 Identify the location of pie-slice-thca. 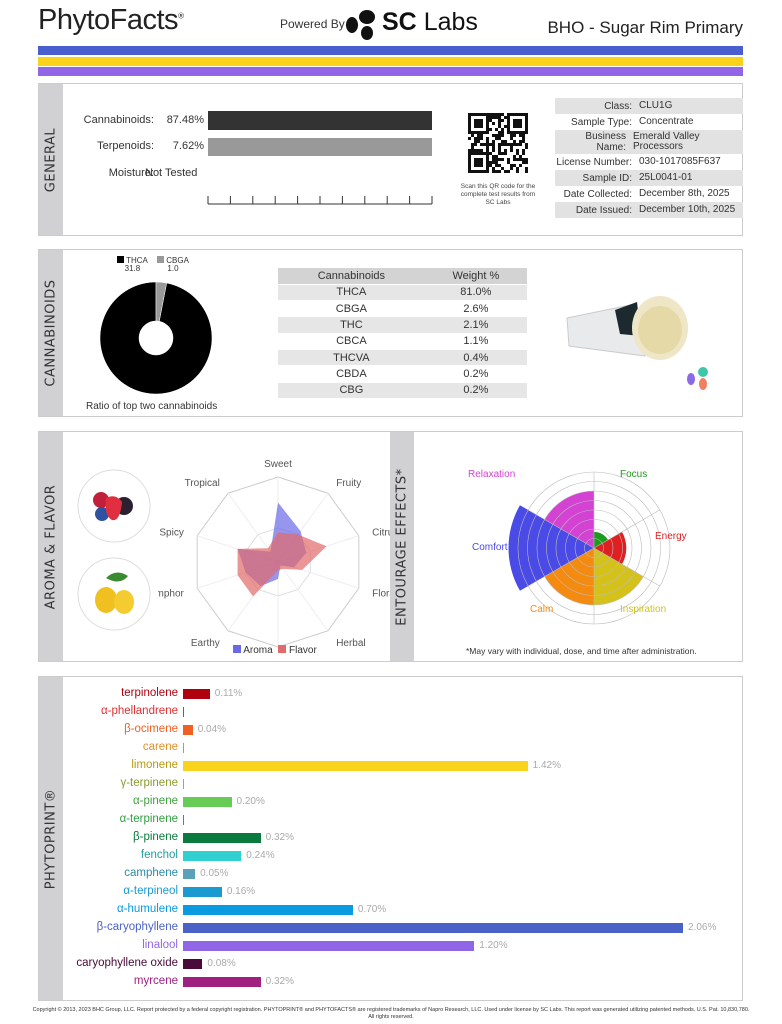
(156, 338).